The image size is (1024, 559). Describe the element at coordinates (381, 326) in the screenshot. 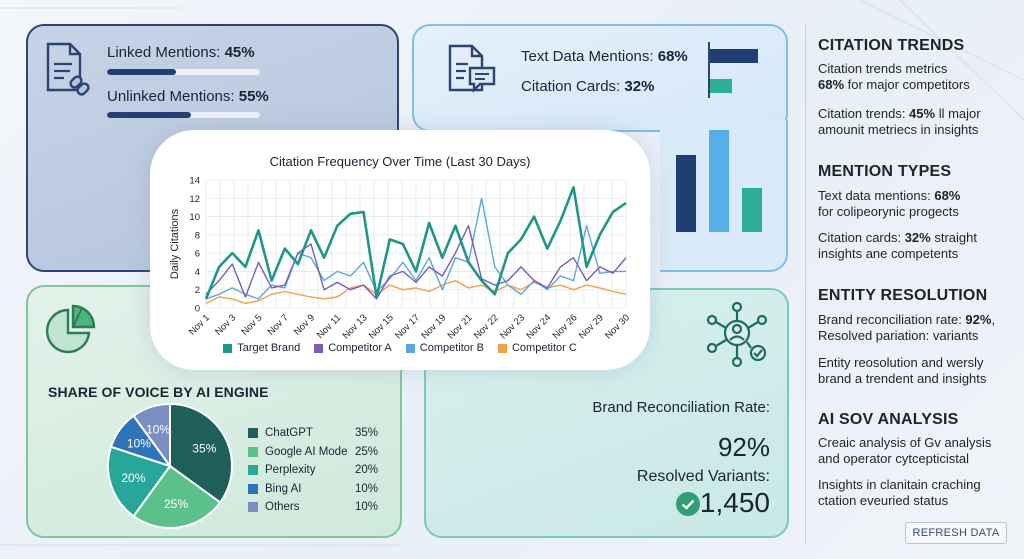

I see `x-tick-label: Nov 15` at that location.